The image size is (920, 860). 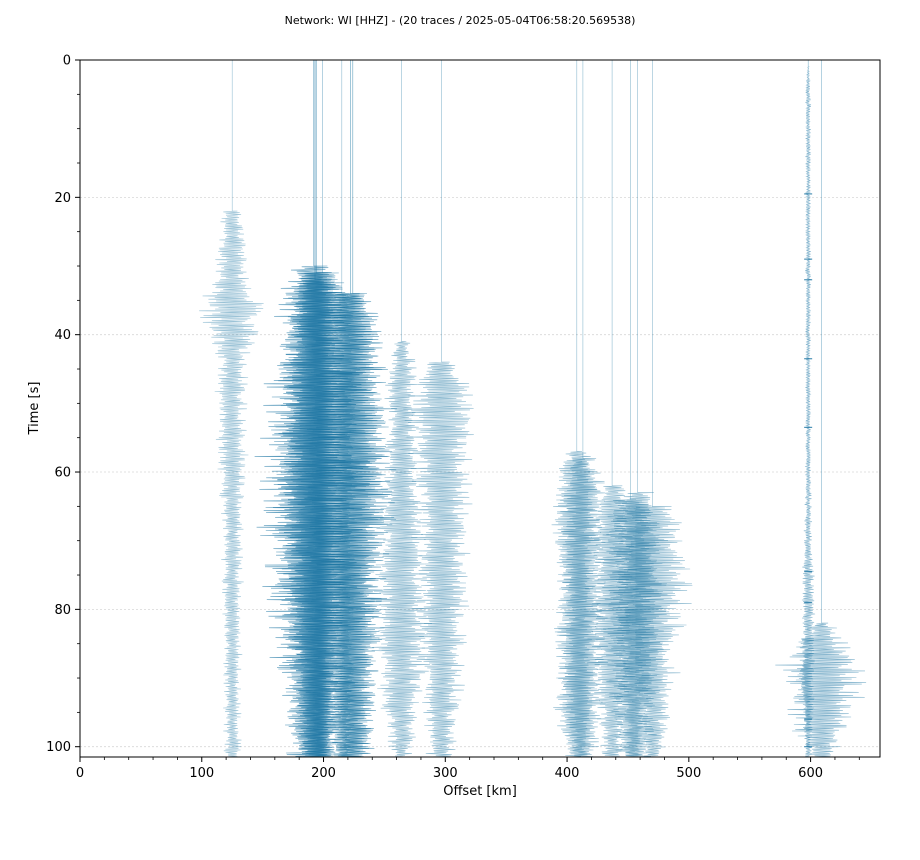 I want to click on y-axis-label: Time [s], so click(x=34, y=409).